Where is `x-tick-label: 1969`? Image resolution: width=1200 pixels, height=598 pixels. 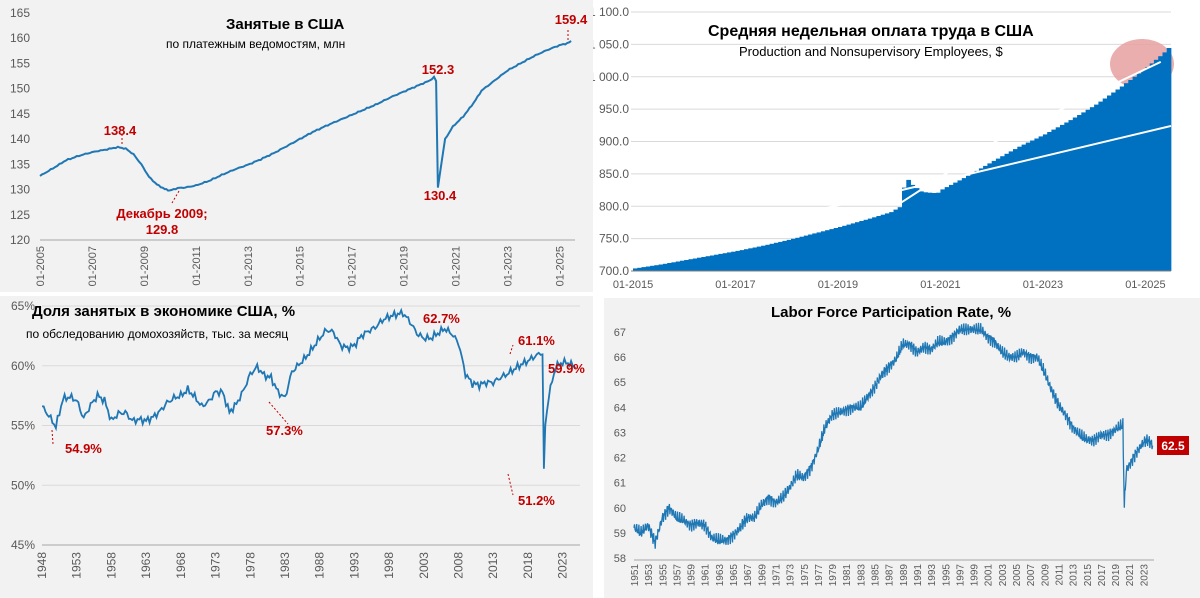
x-tick-label: 1969 is located at coordinates (762, 575).